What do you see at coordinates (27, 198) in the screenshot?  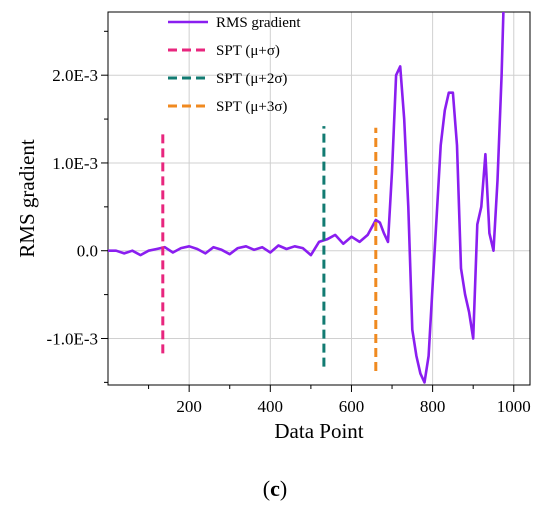 I see `y-axis-title: RMS gradient` at bounding box center [27, 198].